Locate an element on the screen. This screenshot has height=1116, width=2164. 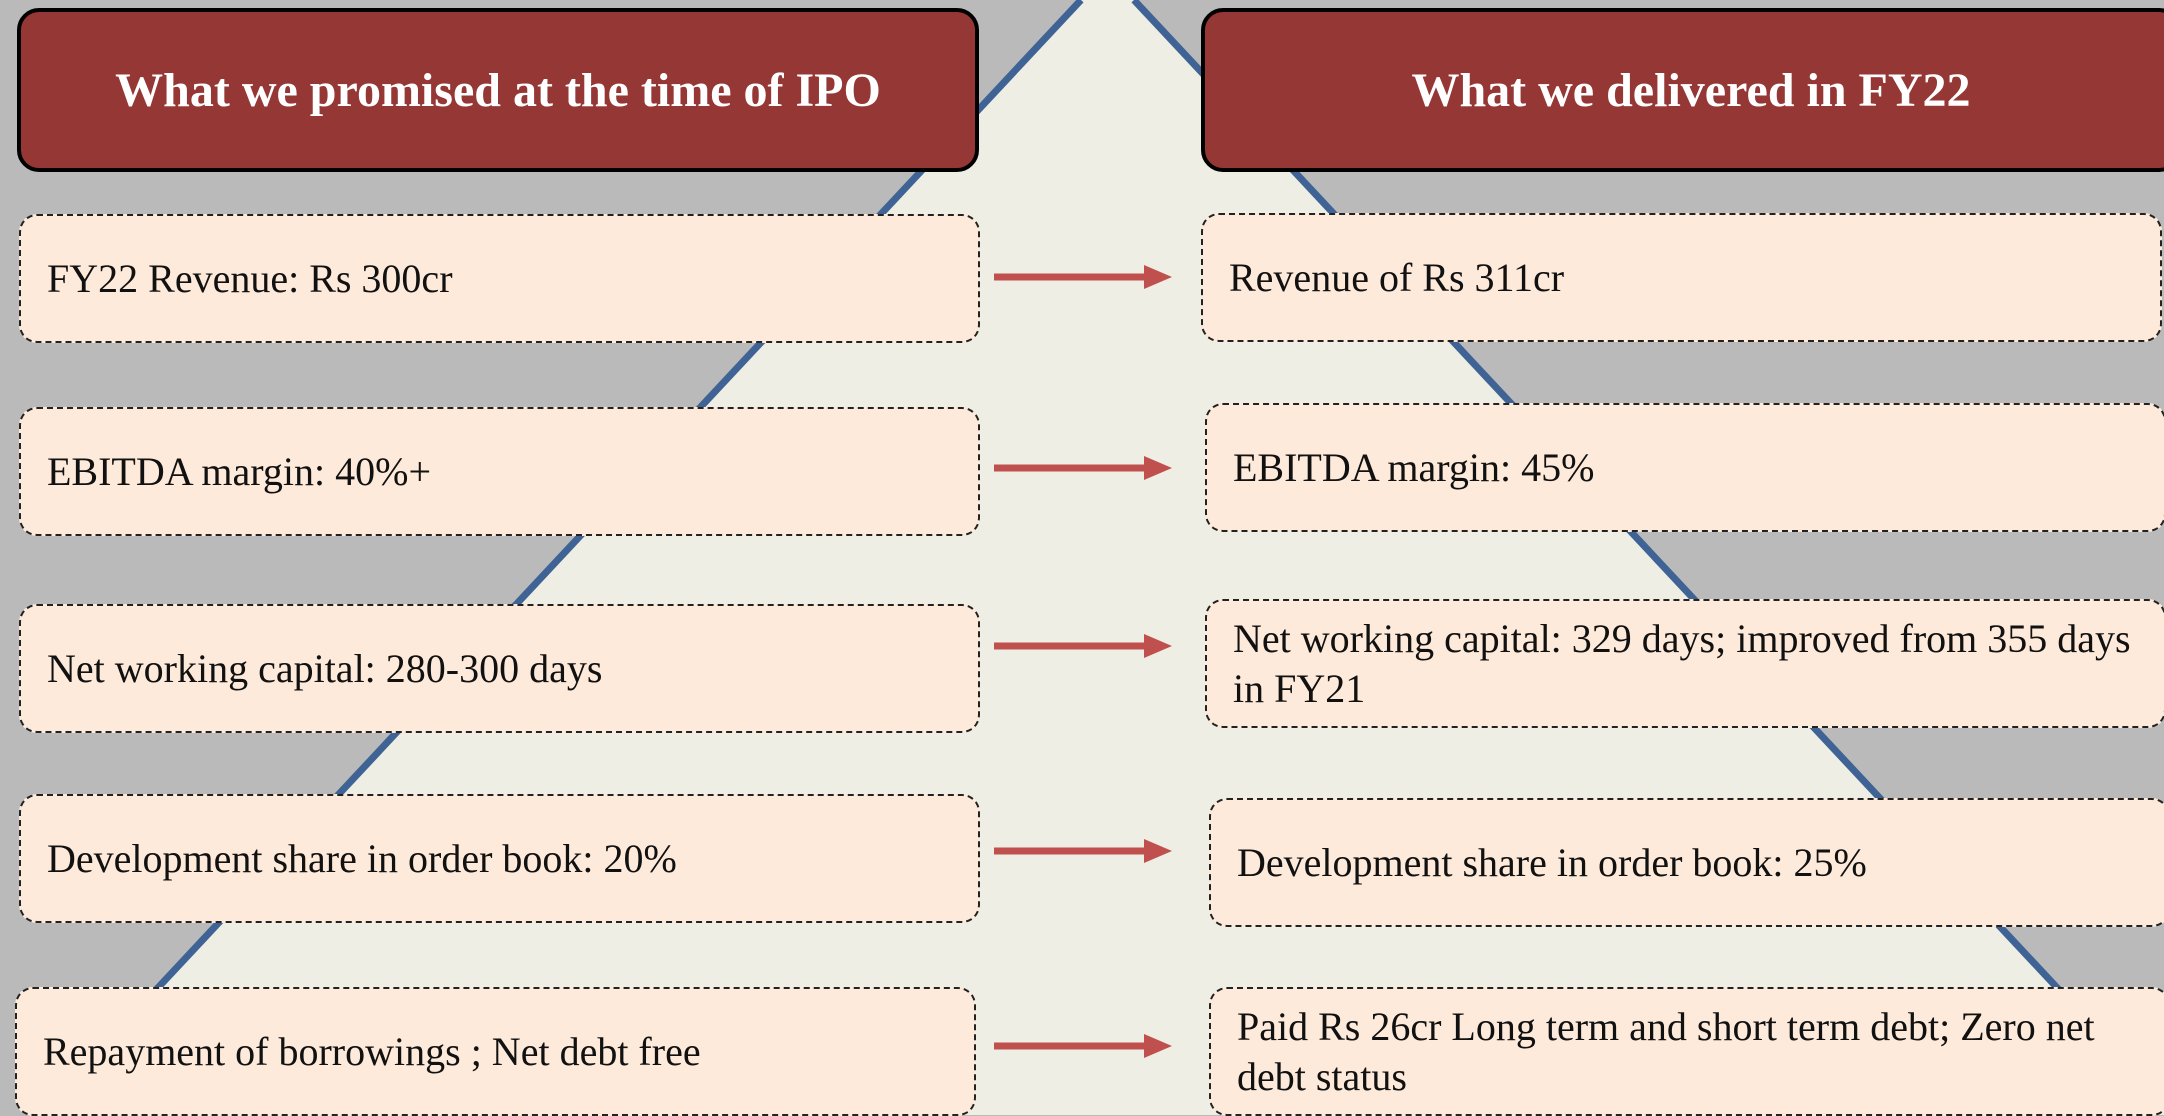
promised: EBITDA margin: 40%+ is located at coordinates (499, 471).